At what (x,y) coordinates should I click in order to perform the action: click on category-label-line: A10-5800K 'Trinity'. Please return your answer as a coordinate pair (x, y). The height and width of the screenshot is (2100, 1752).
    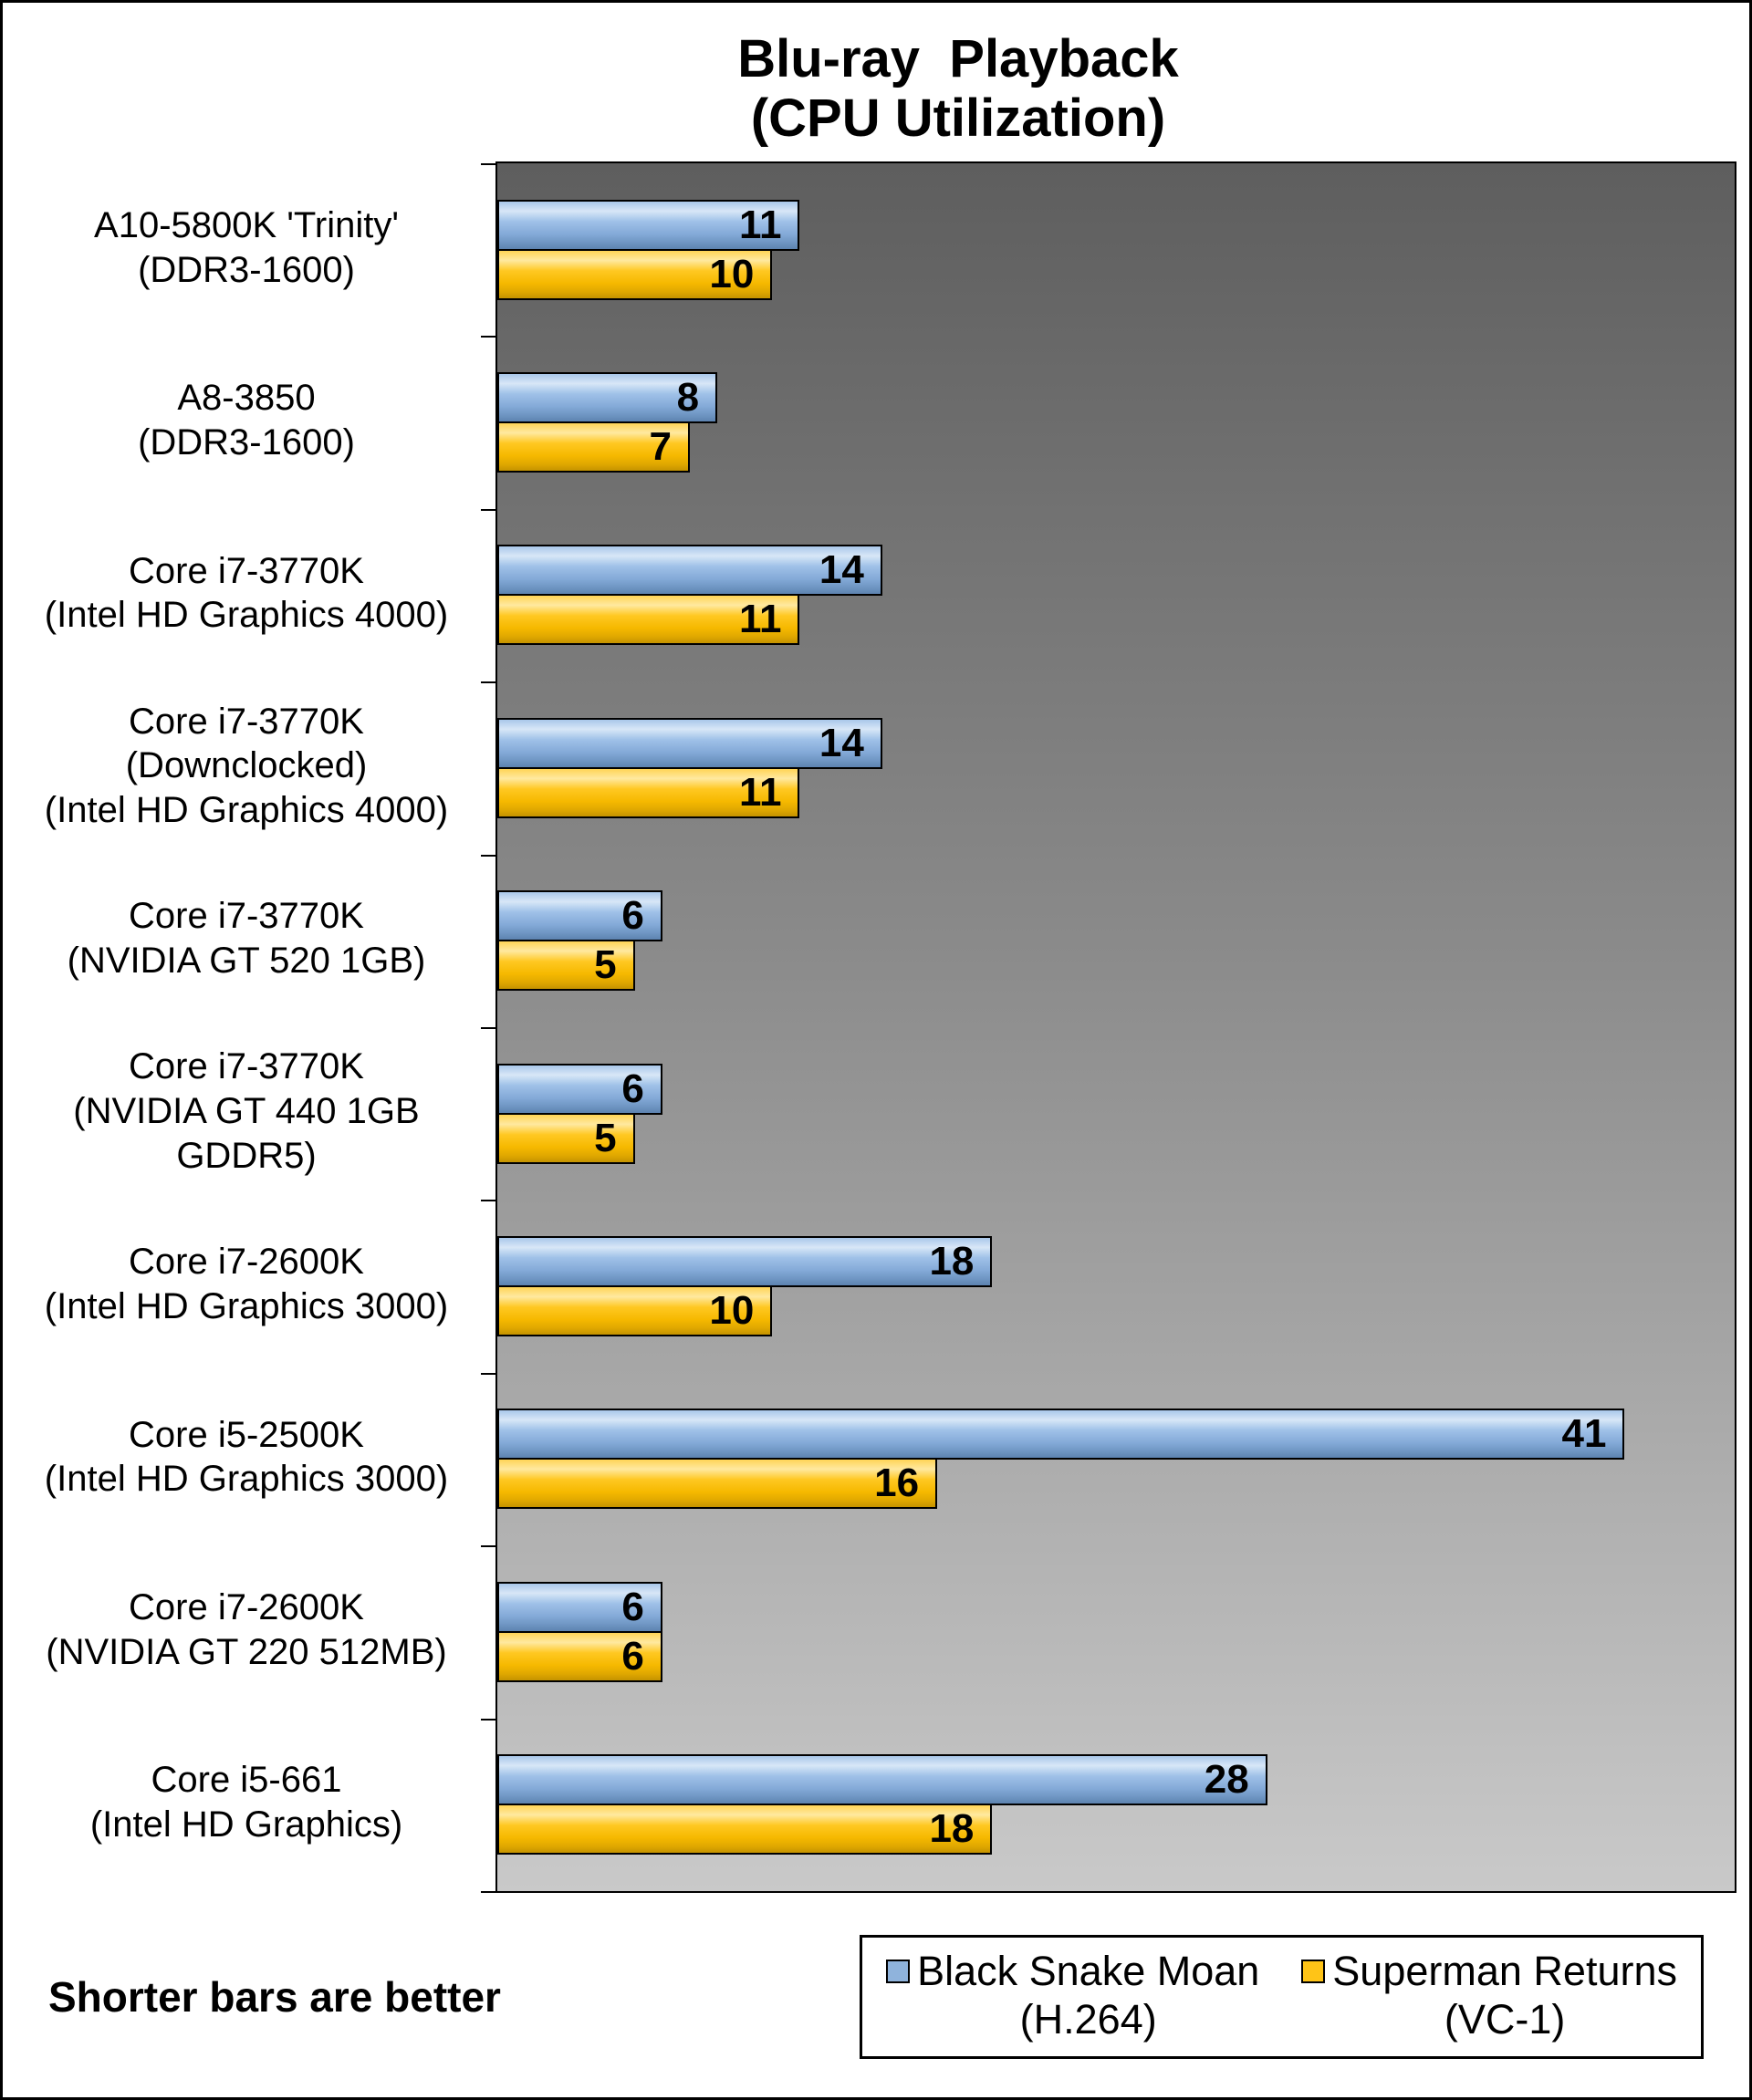
    Looking at the image, I should click on (246, 224).